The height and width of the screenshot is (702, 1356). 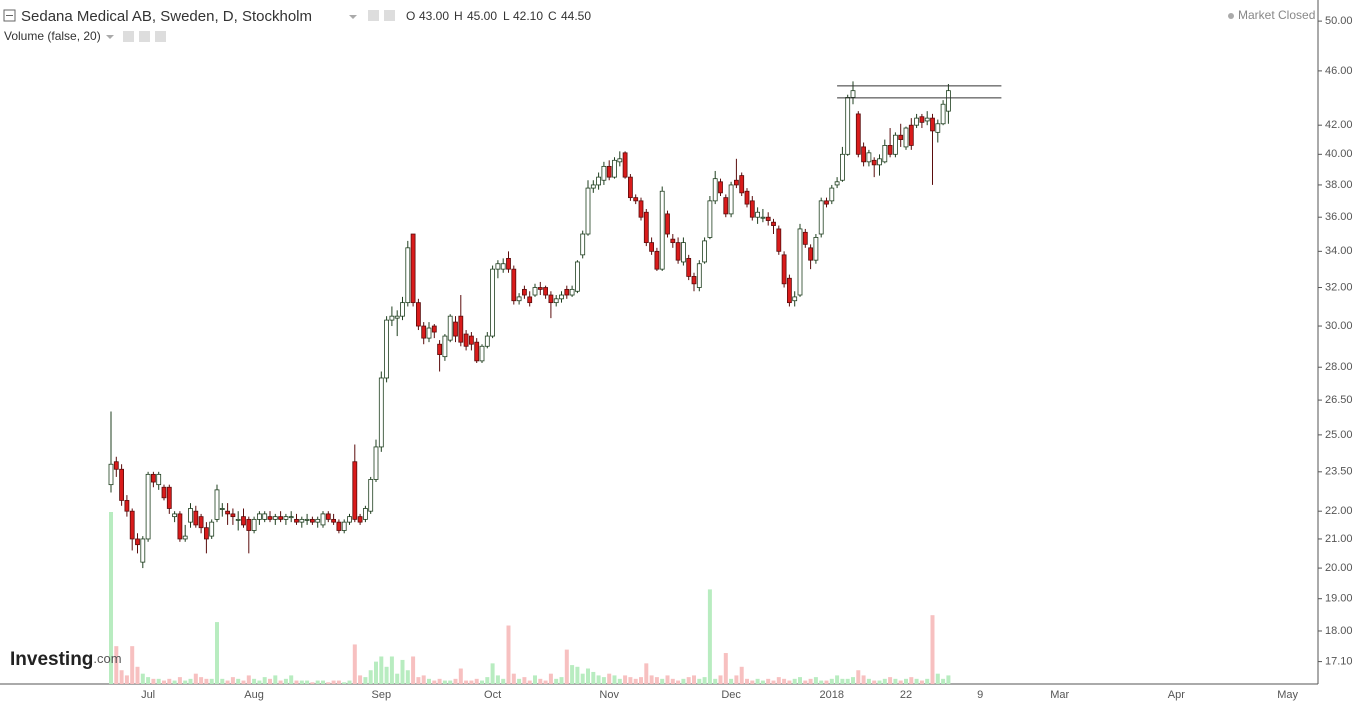 I want to click on y-tick-label: 32.00, so click(x=1339, y=287).